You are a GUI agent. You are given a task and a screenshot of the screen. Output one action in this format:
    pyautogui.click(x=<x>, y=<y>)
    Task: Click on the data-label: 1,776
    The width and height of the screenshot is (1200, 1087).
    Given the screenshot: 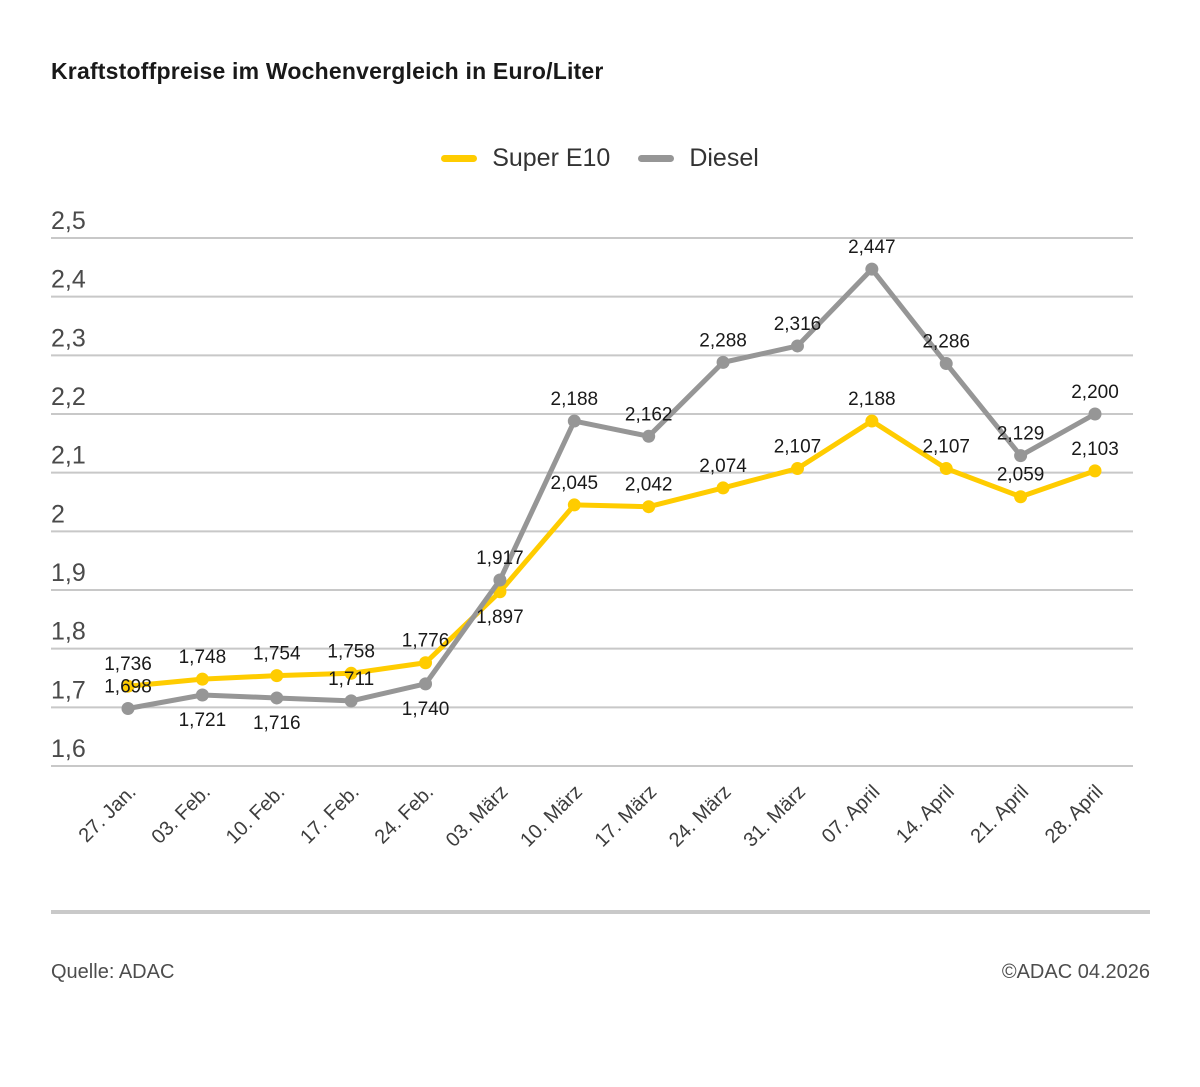 What is the action you would take?
    pyautogui.click(x=426, y=641)
    